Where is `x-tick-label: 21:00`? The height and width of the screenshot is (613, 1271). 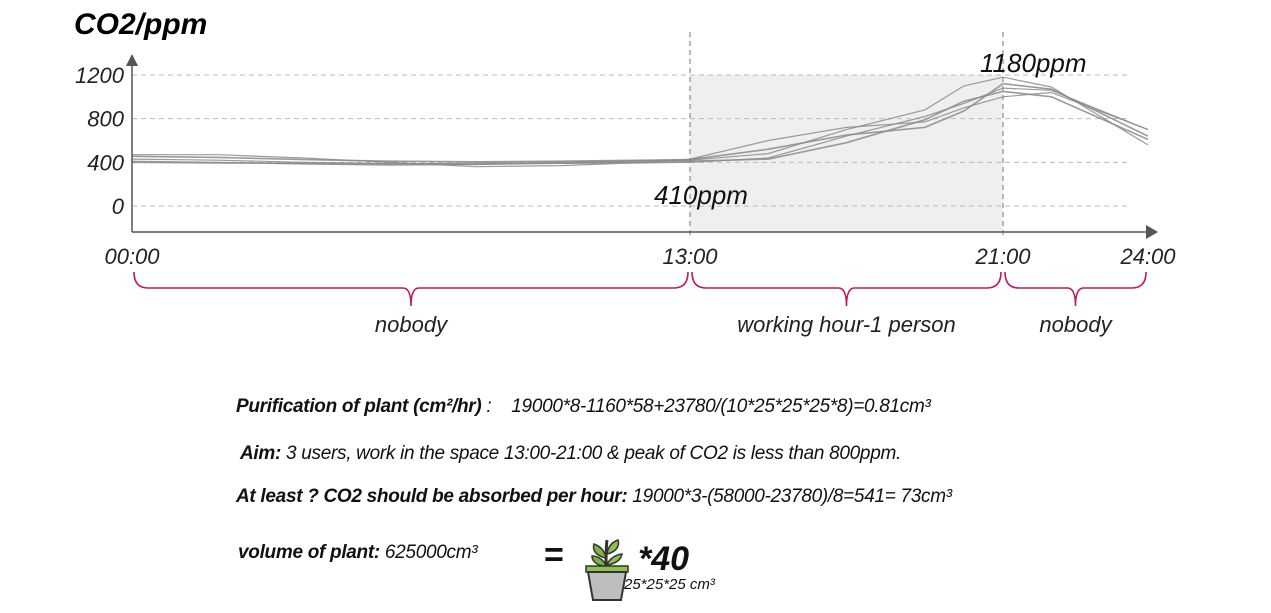
x-tick-label: 21:00 is located at coordinates (1002, 256).